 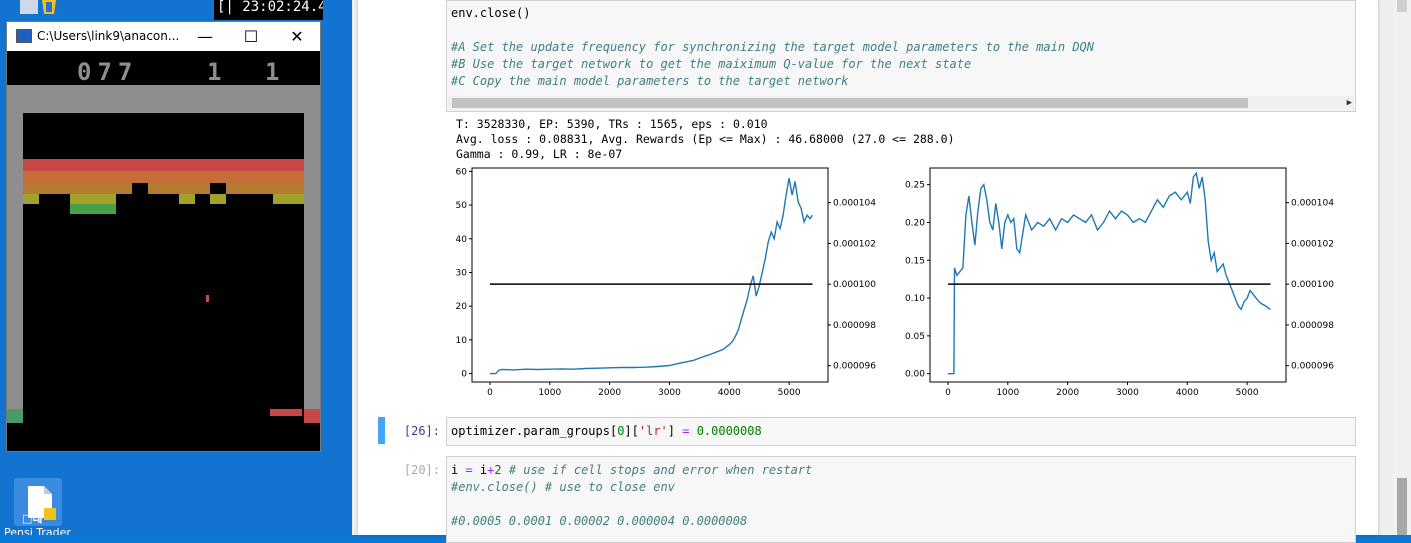 What do you see at coordinates (312, 416) in the screenshot?
I see `right-wall-marker` at bounding box center [312, 416].